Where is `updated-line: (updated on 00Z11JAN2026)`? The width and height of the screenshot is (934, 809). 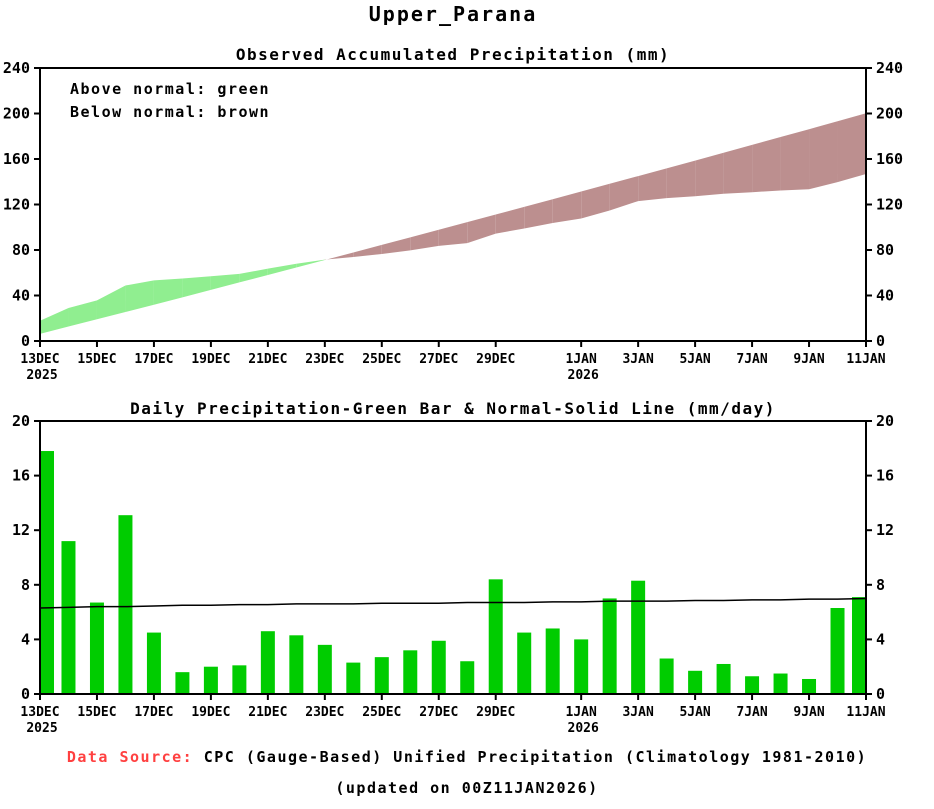
updated-line: (updated on 00Z11JAN2026) is located at coordinates (467, 788).